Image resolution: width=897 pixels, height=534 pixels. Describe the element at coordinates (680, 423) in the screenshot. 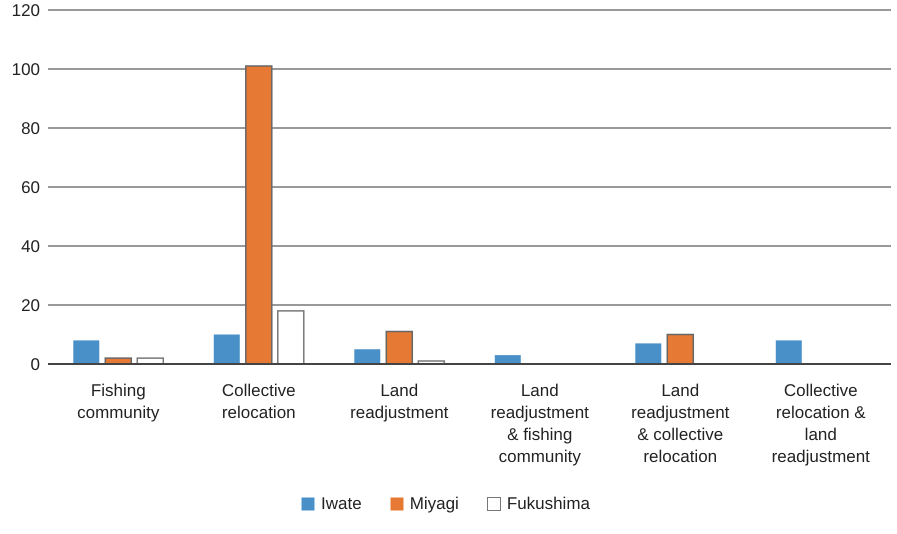

I see `x-tick-label: Land readjustment & collective relocation` at that location.